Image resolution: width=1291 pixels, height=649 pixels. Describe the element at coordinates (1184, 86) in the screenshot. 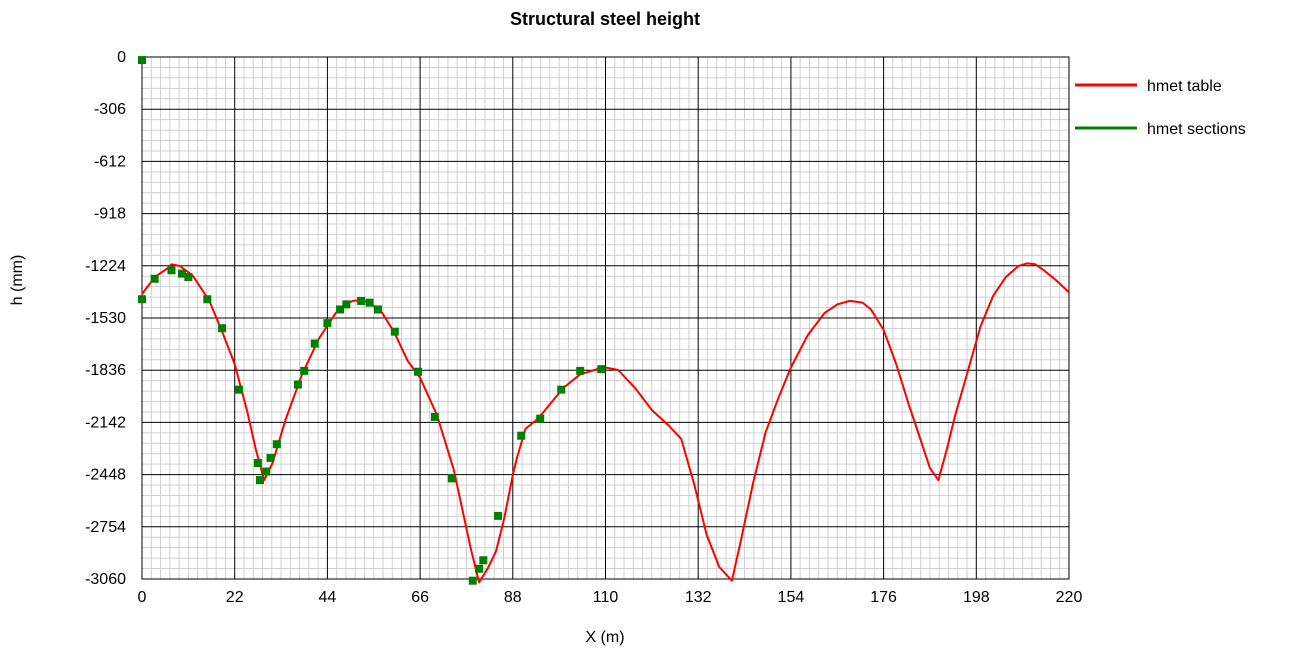

I see `legend-label-hmet-table: hmet table` at that location.